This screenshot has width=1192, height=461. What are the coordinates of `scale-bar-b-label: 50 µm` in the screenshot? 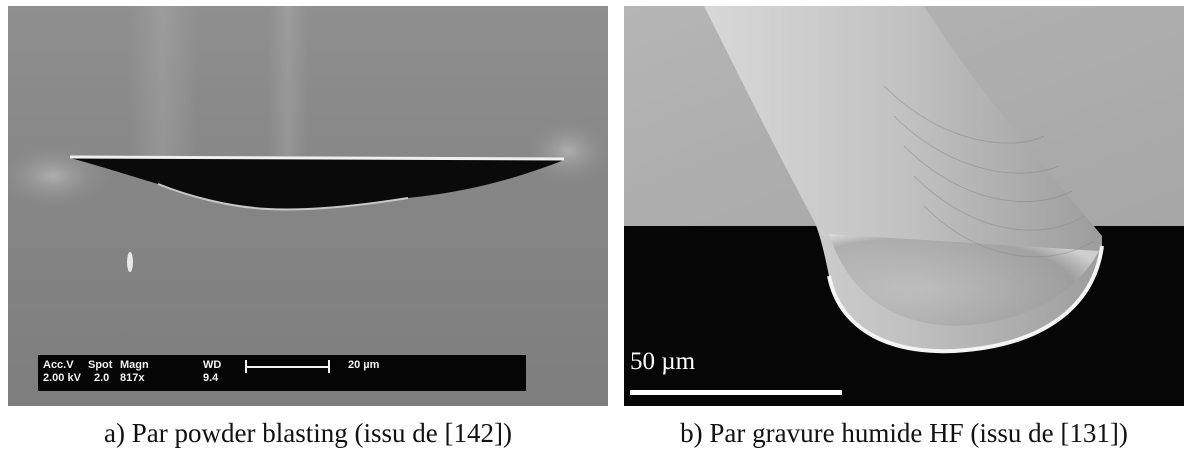 It's located at (663, 361).